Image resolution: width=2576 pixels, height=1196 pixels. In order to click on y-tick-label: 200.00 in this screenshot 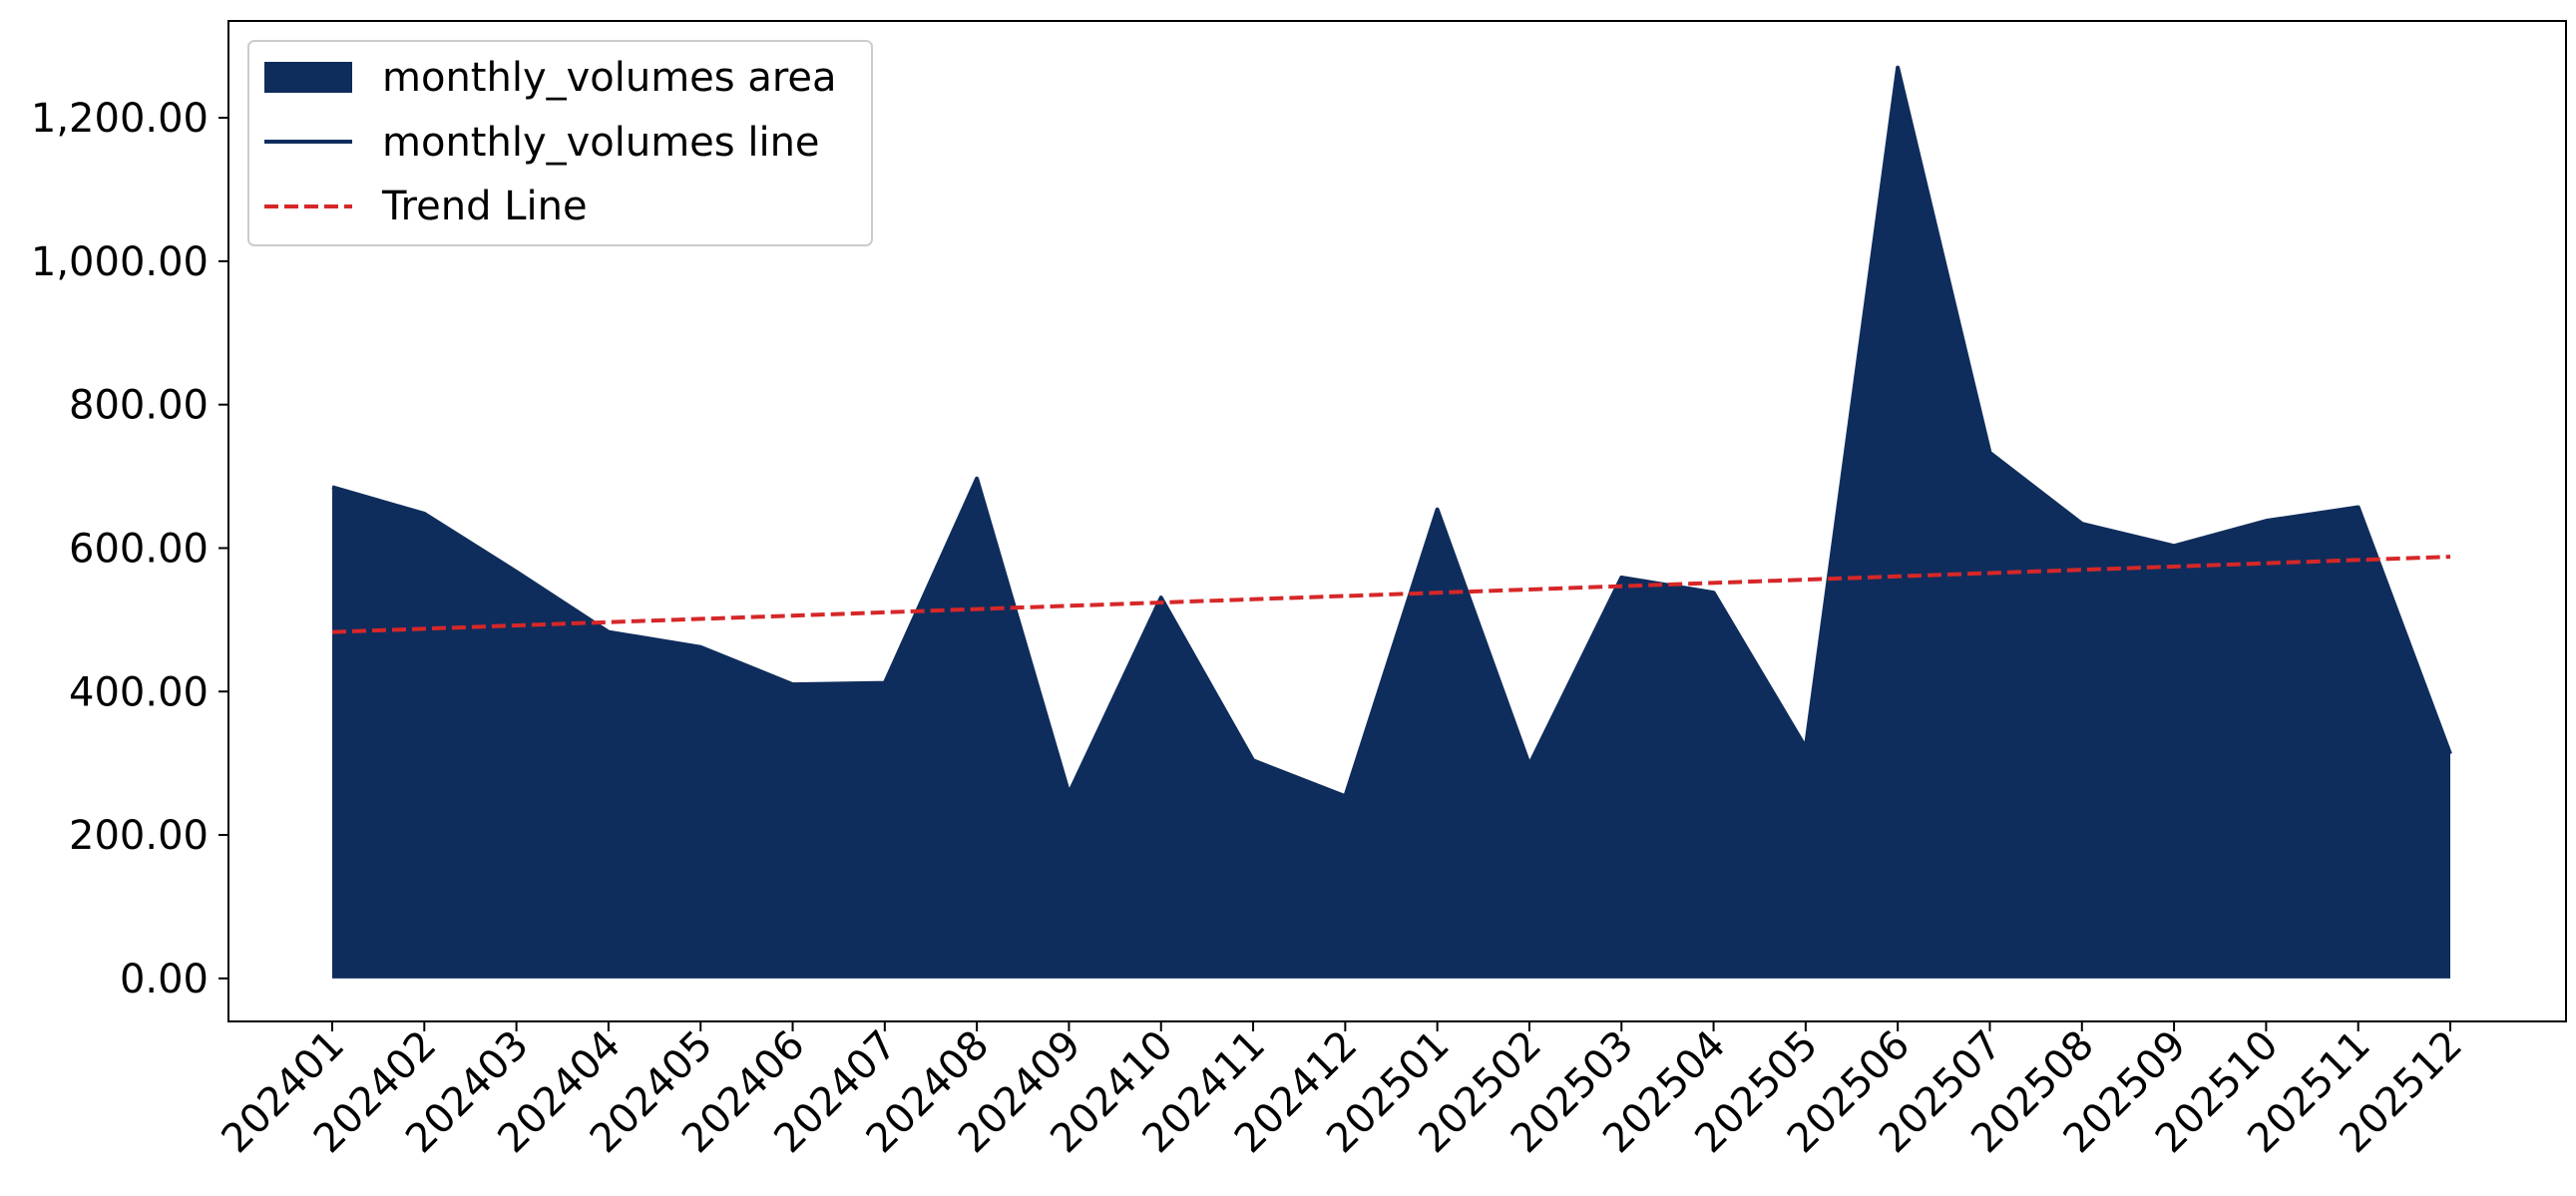, I will do `click(139, 836)`.